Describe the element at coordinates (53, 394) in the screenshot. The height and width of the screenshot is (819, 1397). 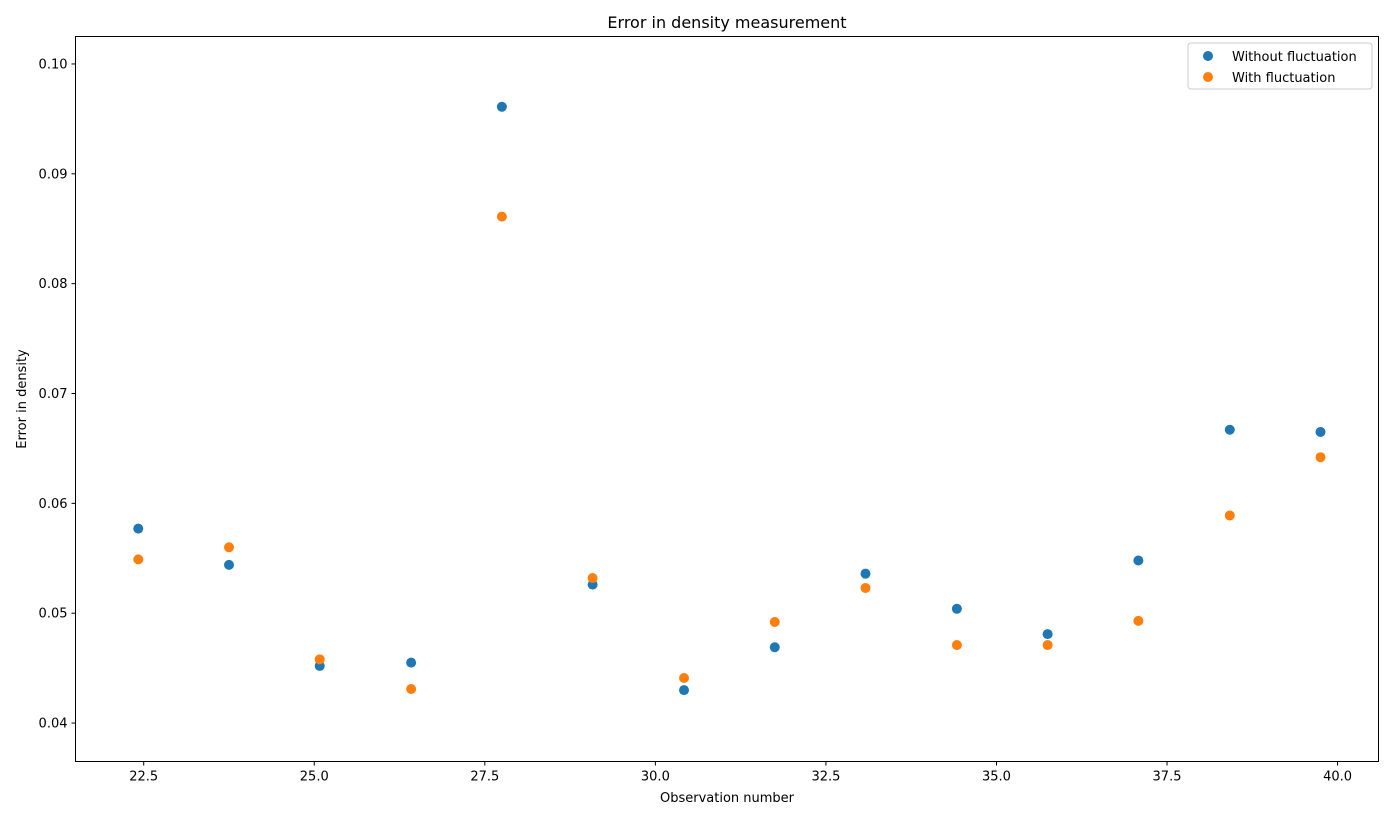
I see `y-tick-label: 0.07` at that location.